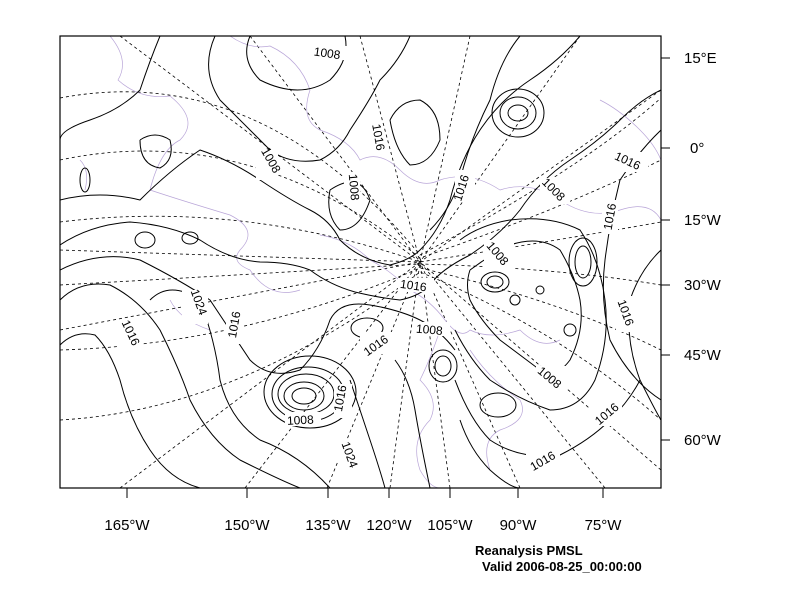 The width and height of the screenshot is (792, 612). What do you see at coordinates (389, 525) in the screenshot?
I see `lon-label: 120°W` at bounding box center [389, 525].